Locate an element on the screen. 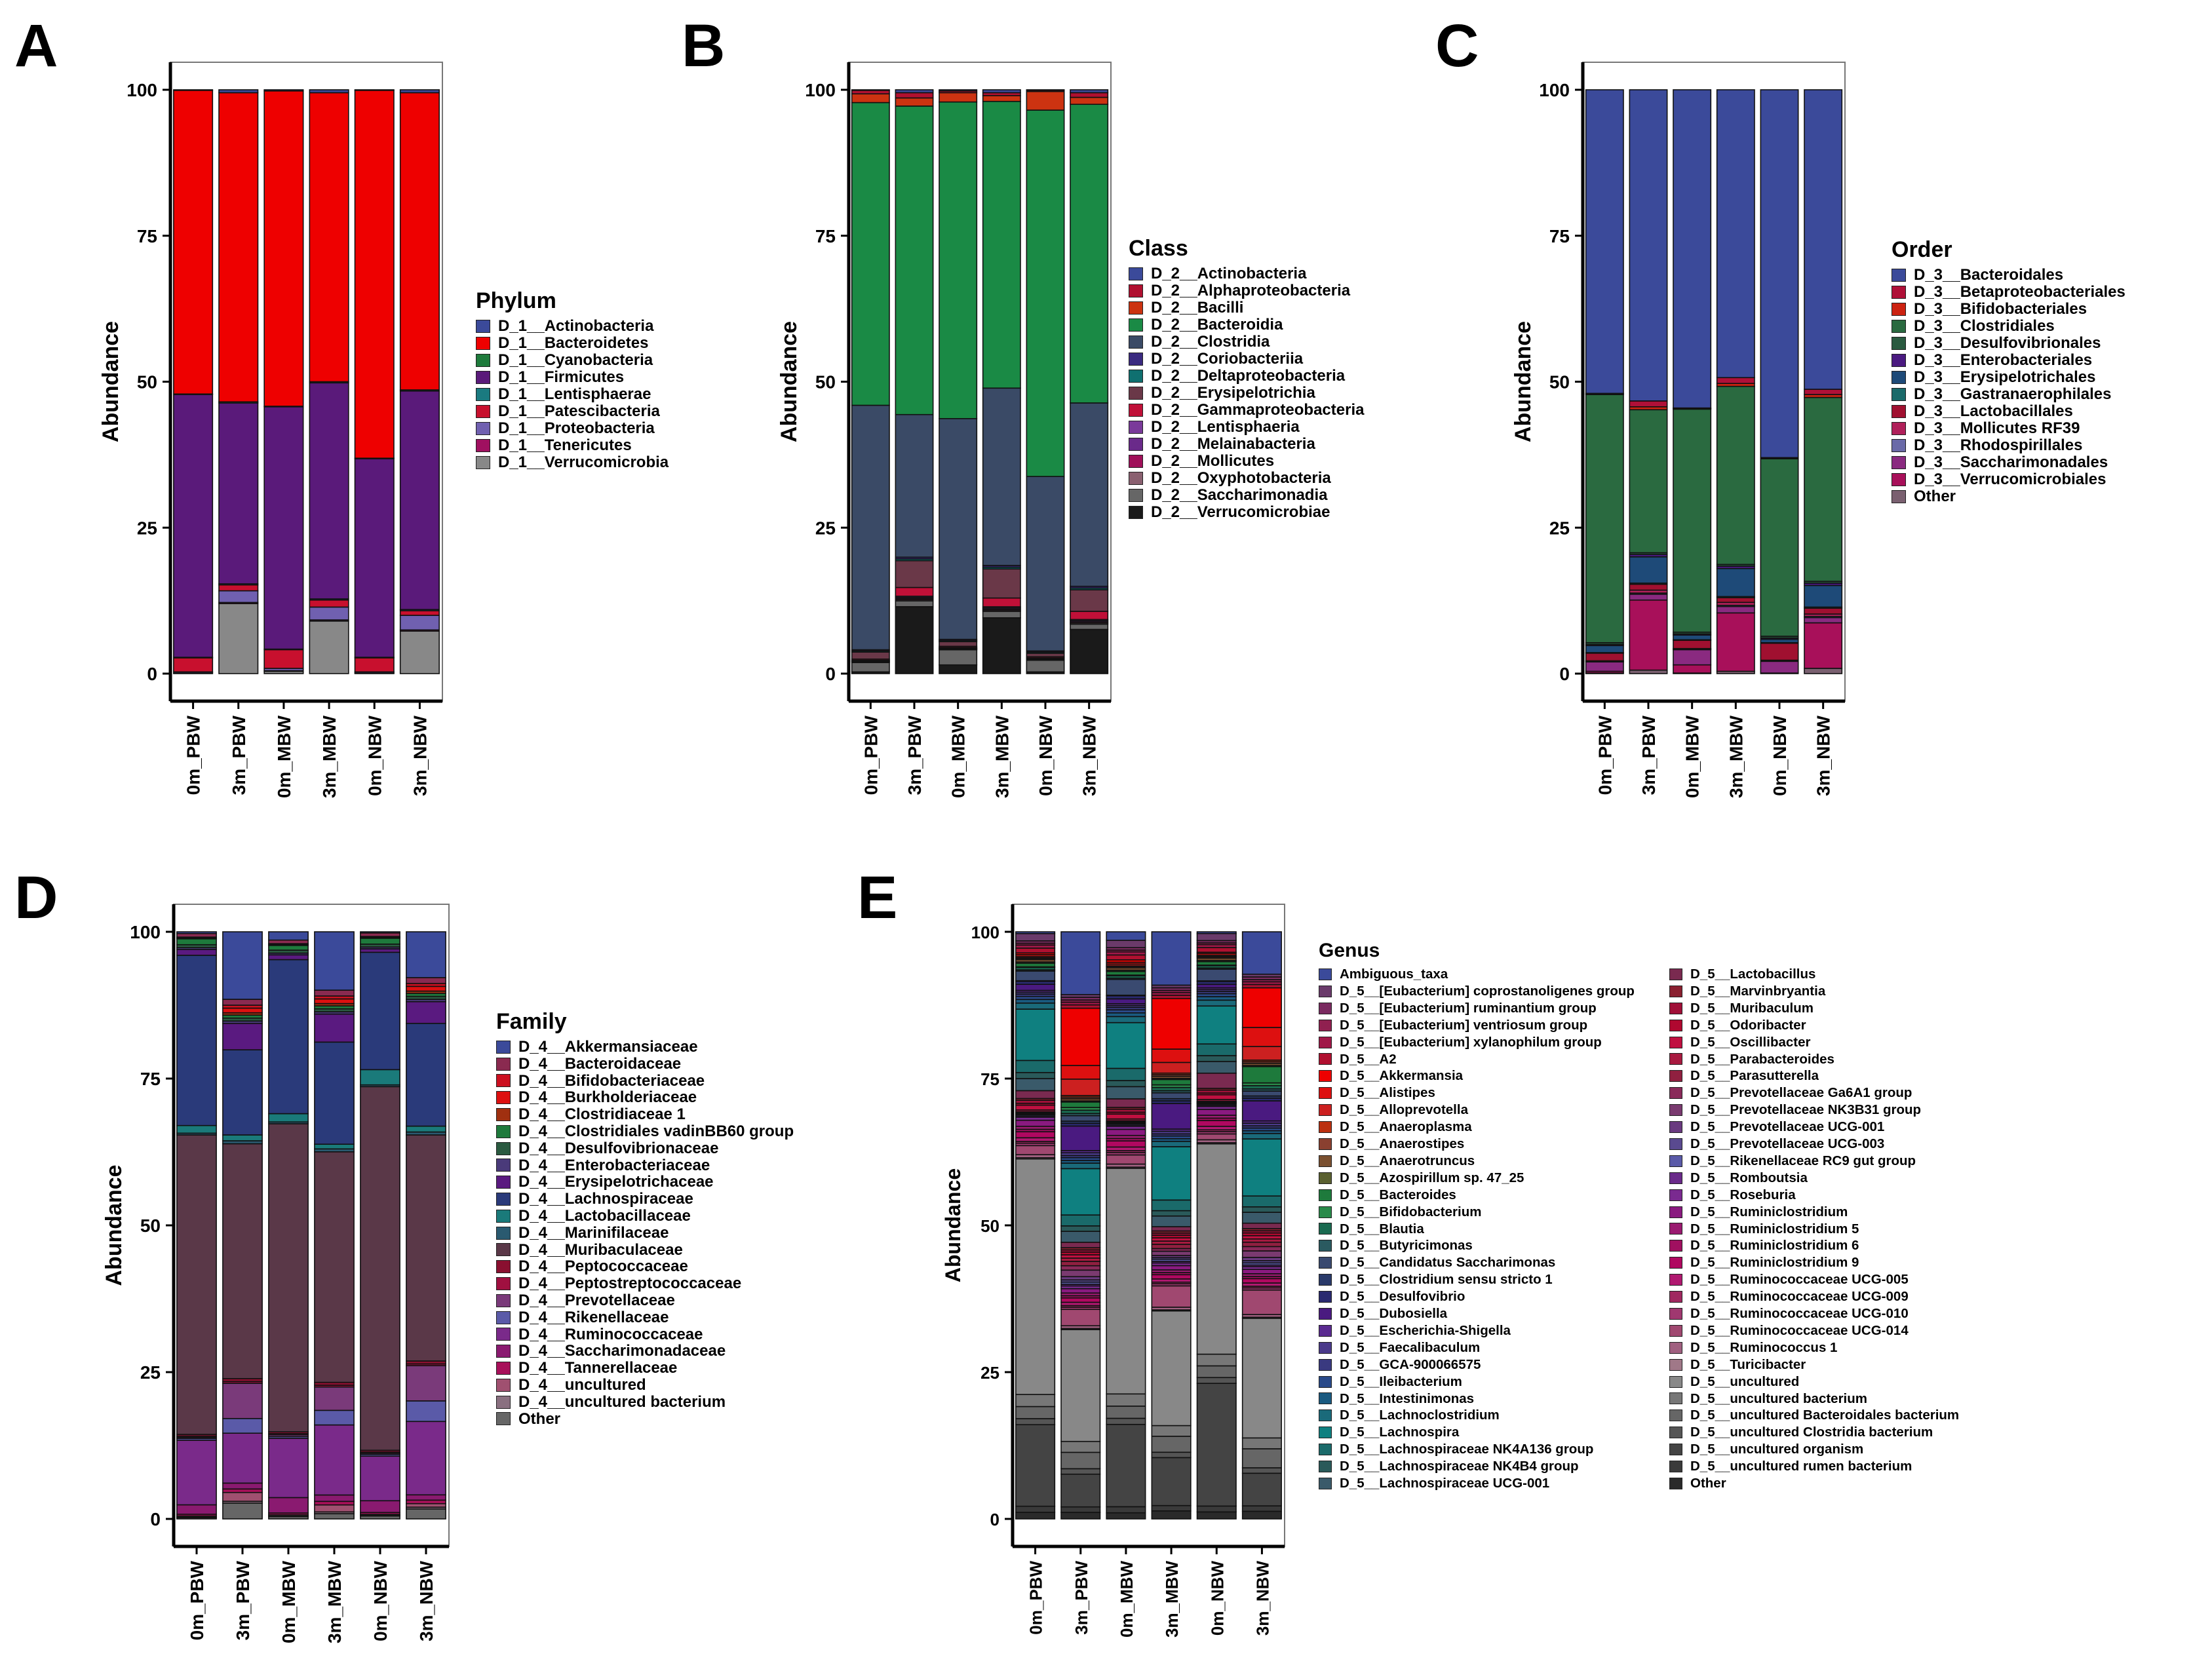 The width and height of the screenshot is (2212, 1667). legend-item: D_5__Ruminococcaceae UCG-005 is located at coordinates (1789, 1279).